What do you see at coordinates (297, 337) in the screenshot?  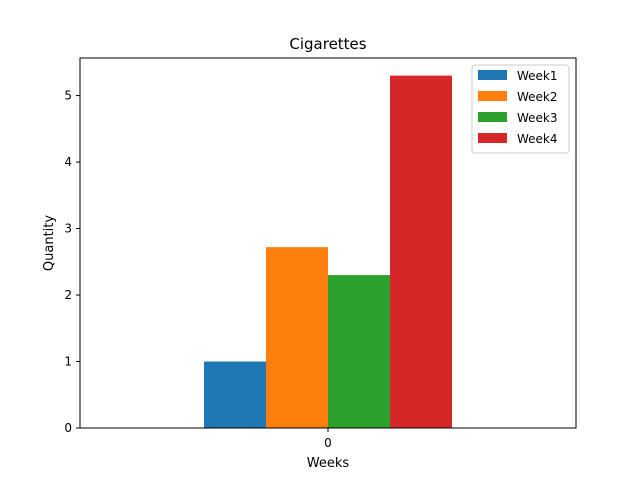 I see `bar-week2` at bounding box center [297, 337].